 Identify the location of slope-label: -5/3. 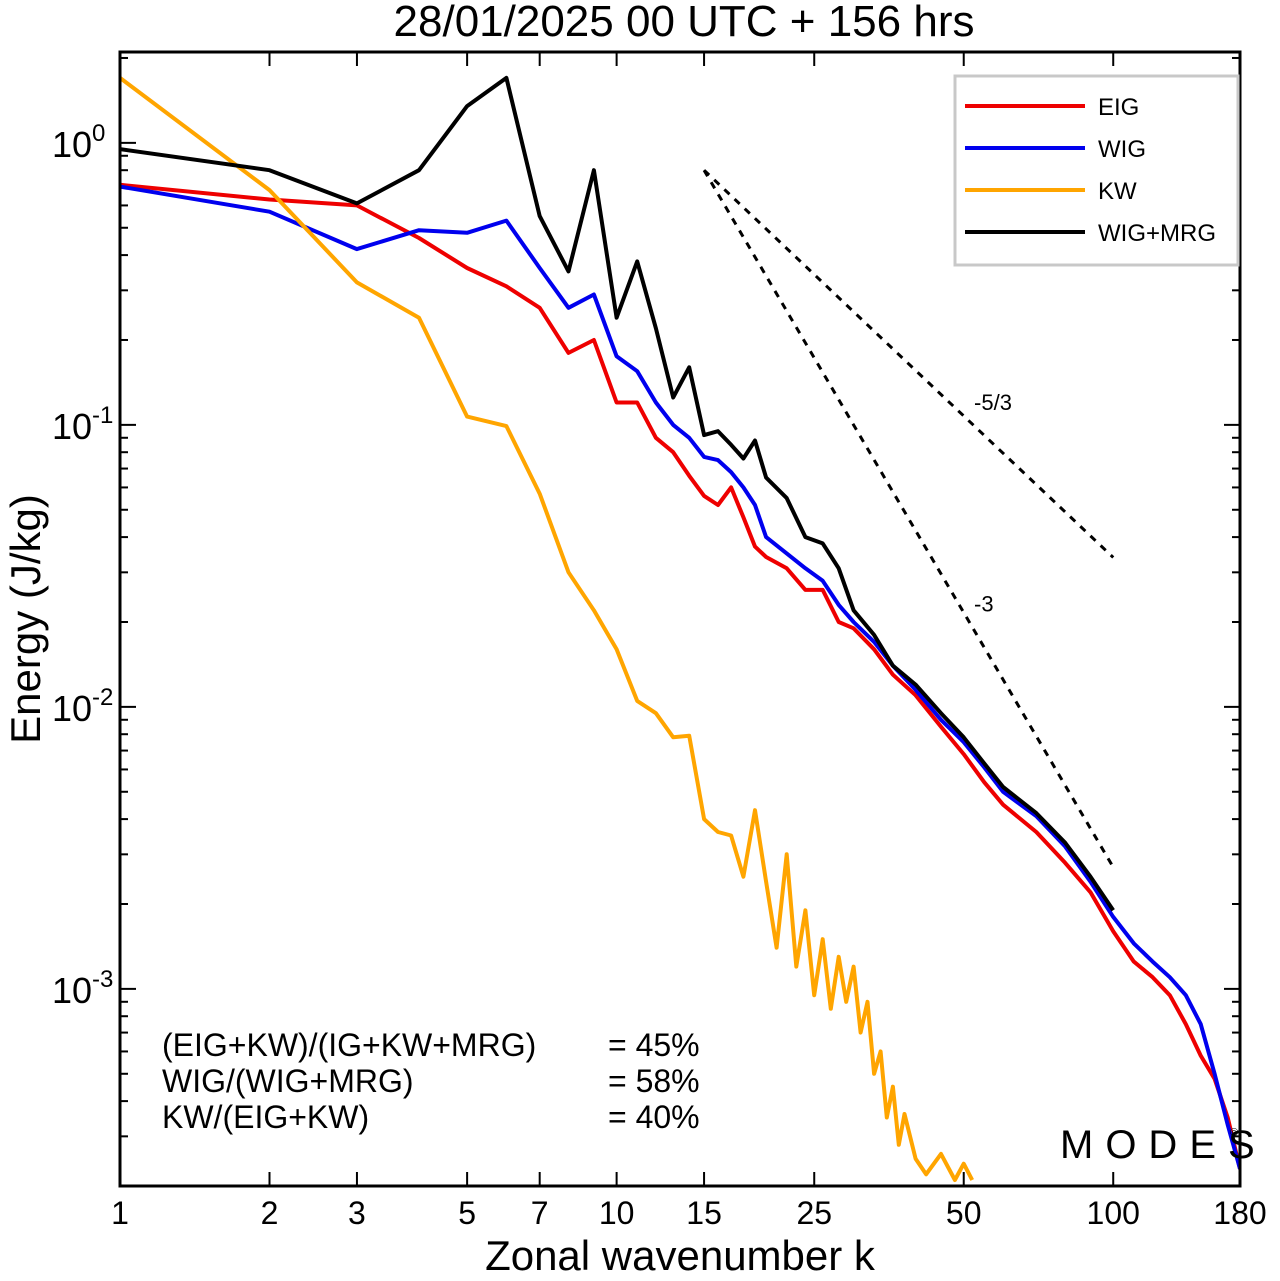
(993, 402).